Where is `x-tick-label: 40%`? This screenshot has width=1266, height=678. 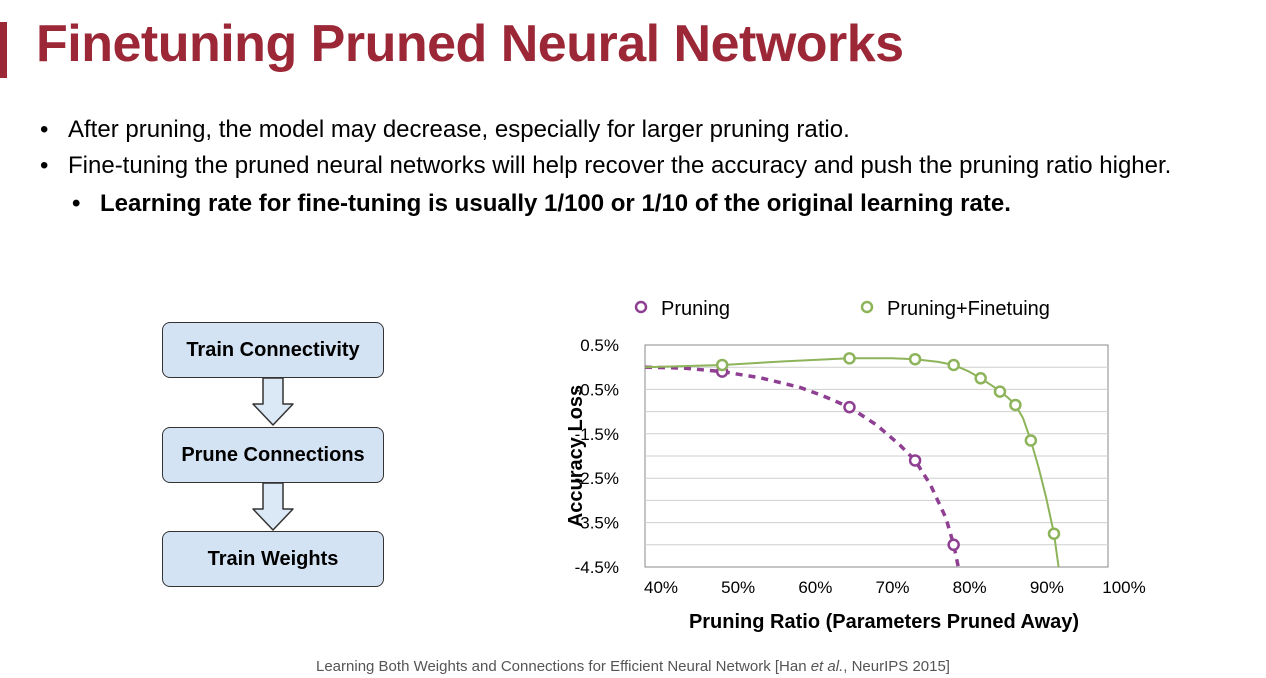
x-tick-label: 40% is located at coordinates (661, 587).